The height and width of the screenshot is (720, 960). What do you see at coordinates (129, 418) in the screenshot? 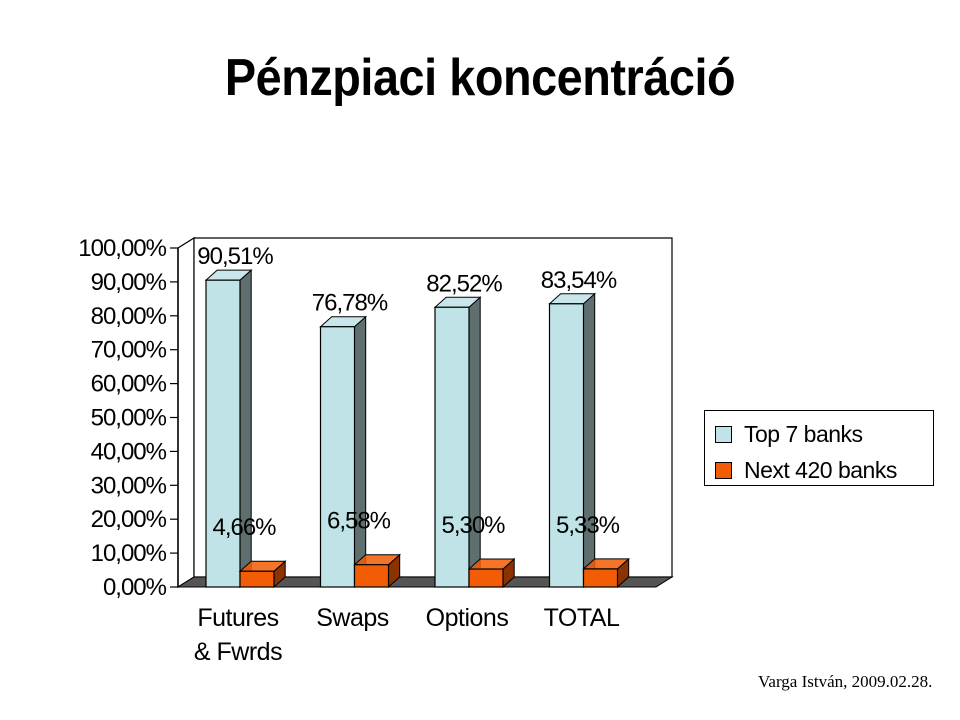
I see `y-tick-label: 50,00%` at bounding box center [129, 418].